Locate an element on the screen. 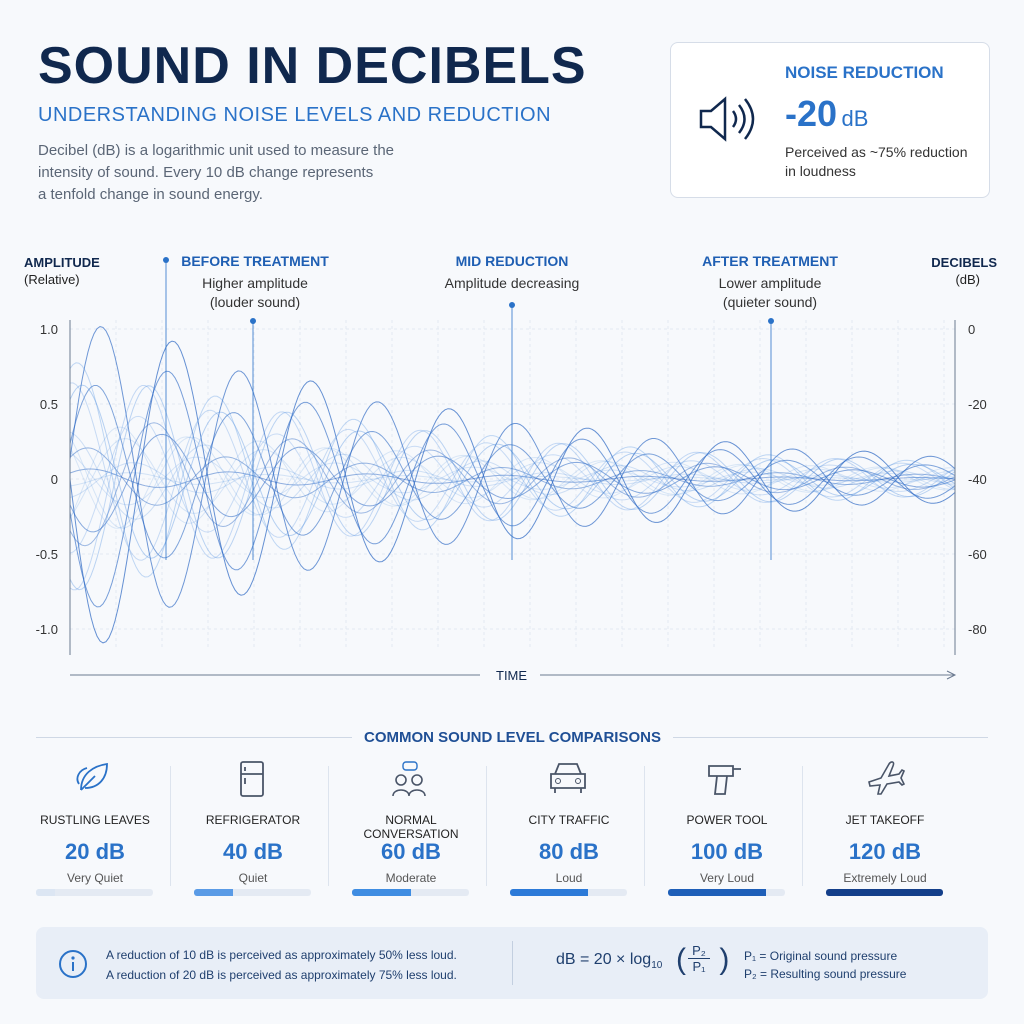  item-level: 100 dB is located at coordinates (727, 851).